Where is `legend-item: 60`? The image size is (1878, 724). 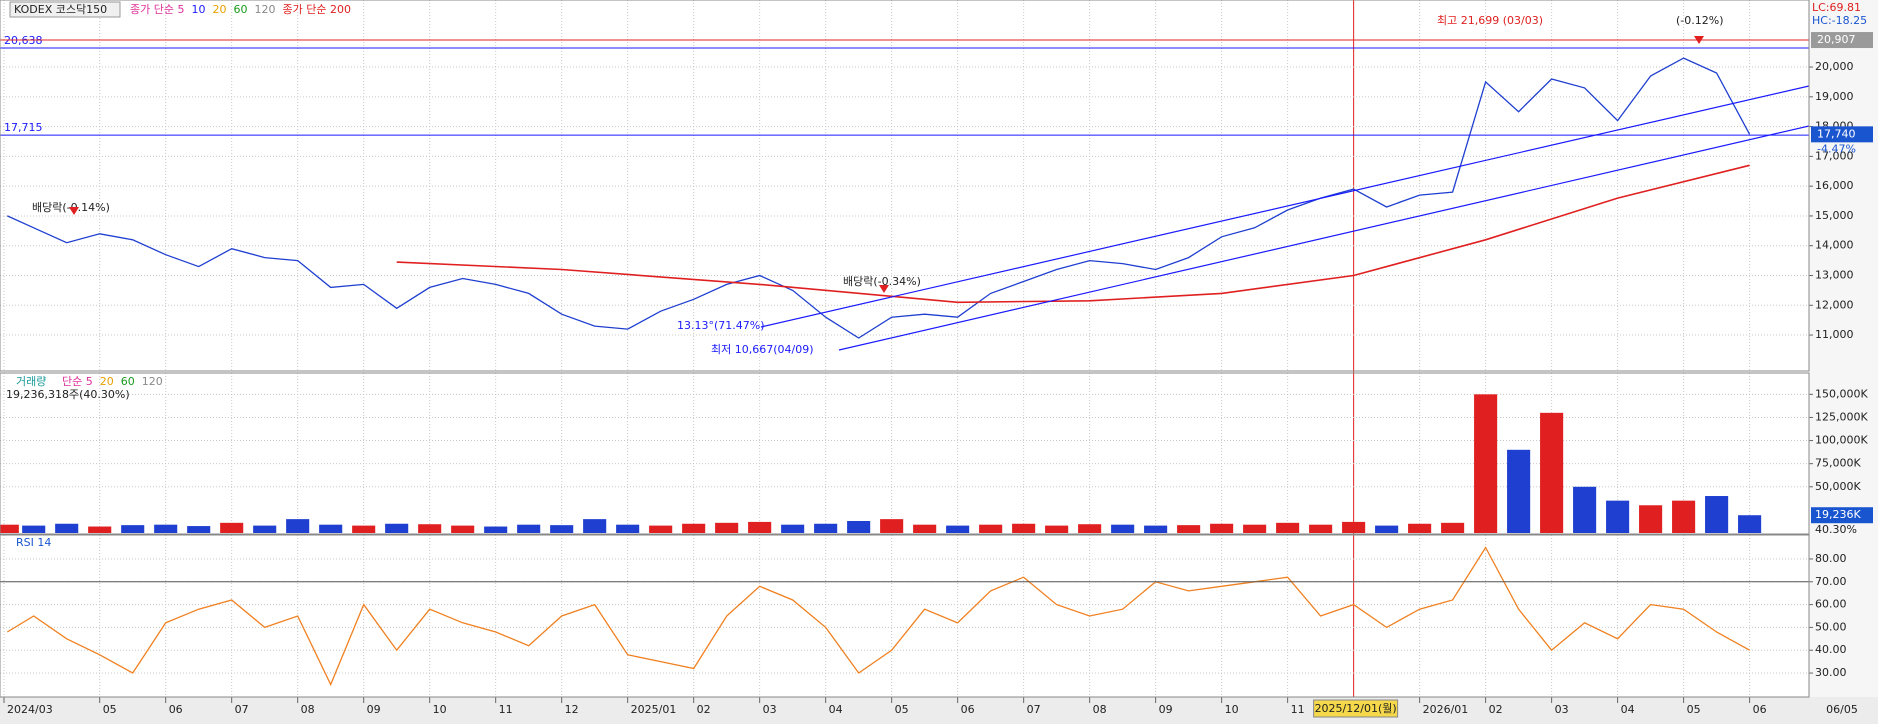
legend-item: 60 is located at coordinates (240, 9).